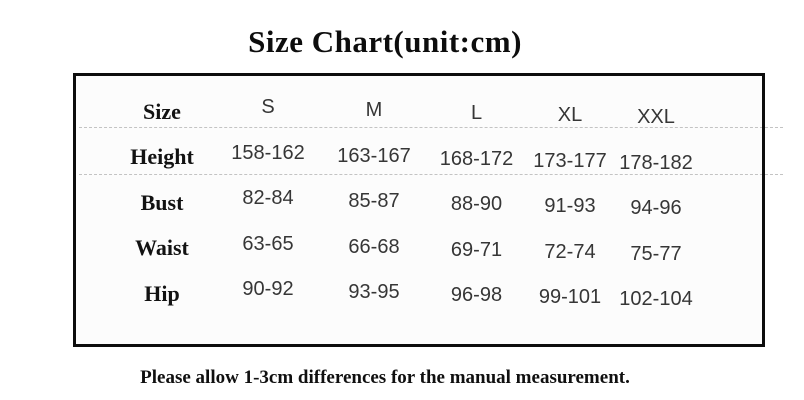 Image resolution: width=804 pixels, height=400 pixels. Describe the element at coordinates (476, 204) in the screenshot. I see `table-cell: 88-90` at that location.